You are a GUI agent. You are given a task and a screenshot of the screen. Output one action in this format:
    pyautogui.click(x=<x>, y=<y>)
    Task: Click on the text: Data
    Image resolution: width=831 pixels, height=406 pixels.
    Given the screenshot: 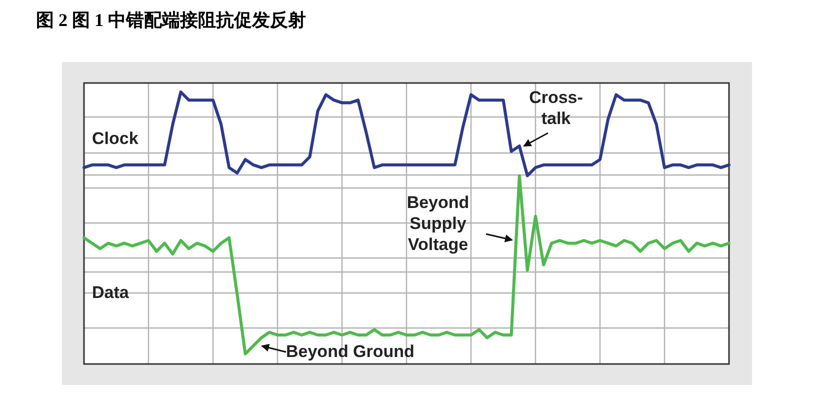 What is the action you would take?
    pyautogui.click(x=111, y=292)
    